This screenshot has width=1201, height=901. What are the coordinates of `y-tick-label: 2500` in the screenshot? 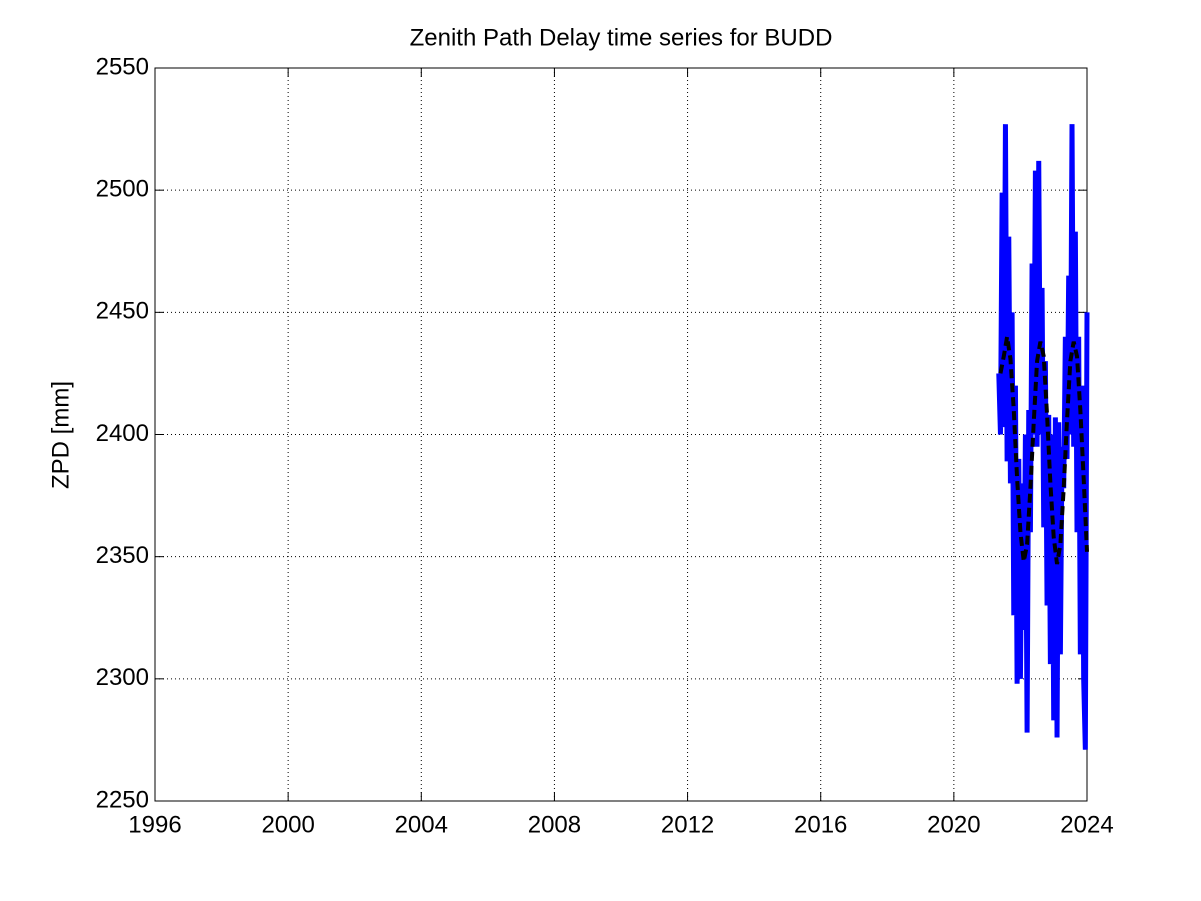 It's located at (122, 189).